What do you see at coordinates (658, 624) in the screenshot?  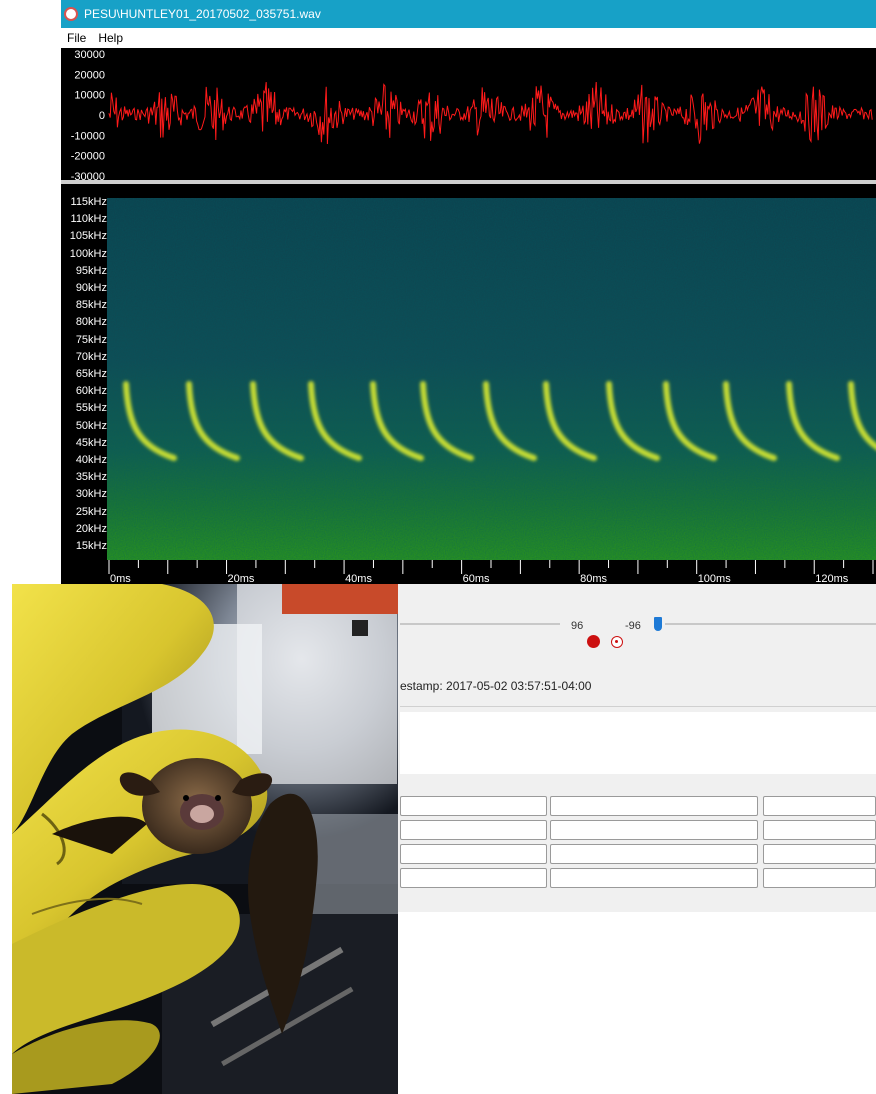 I see `volume-slider-handle` at bounding box center [658, 624].